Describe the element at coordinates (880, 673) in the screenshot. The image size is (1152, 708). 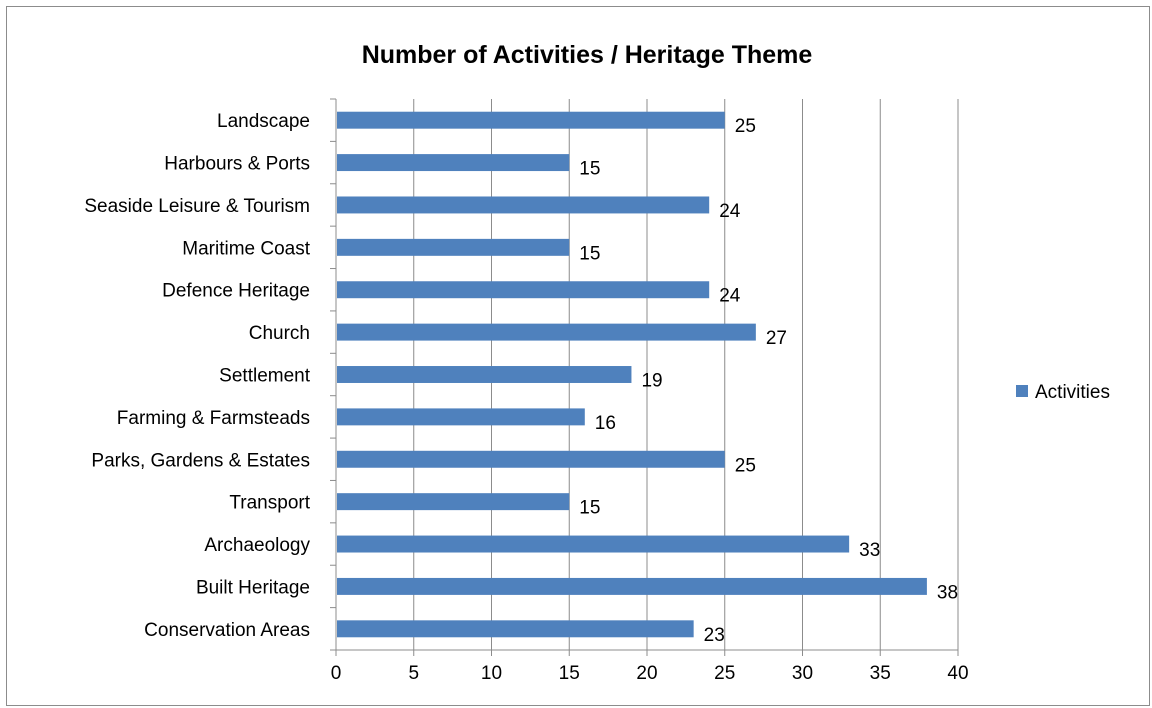
I see `x-tick-label: 35` at that location.